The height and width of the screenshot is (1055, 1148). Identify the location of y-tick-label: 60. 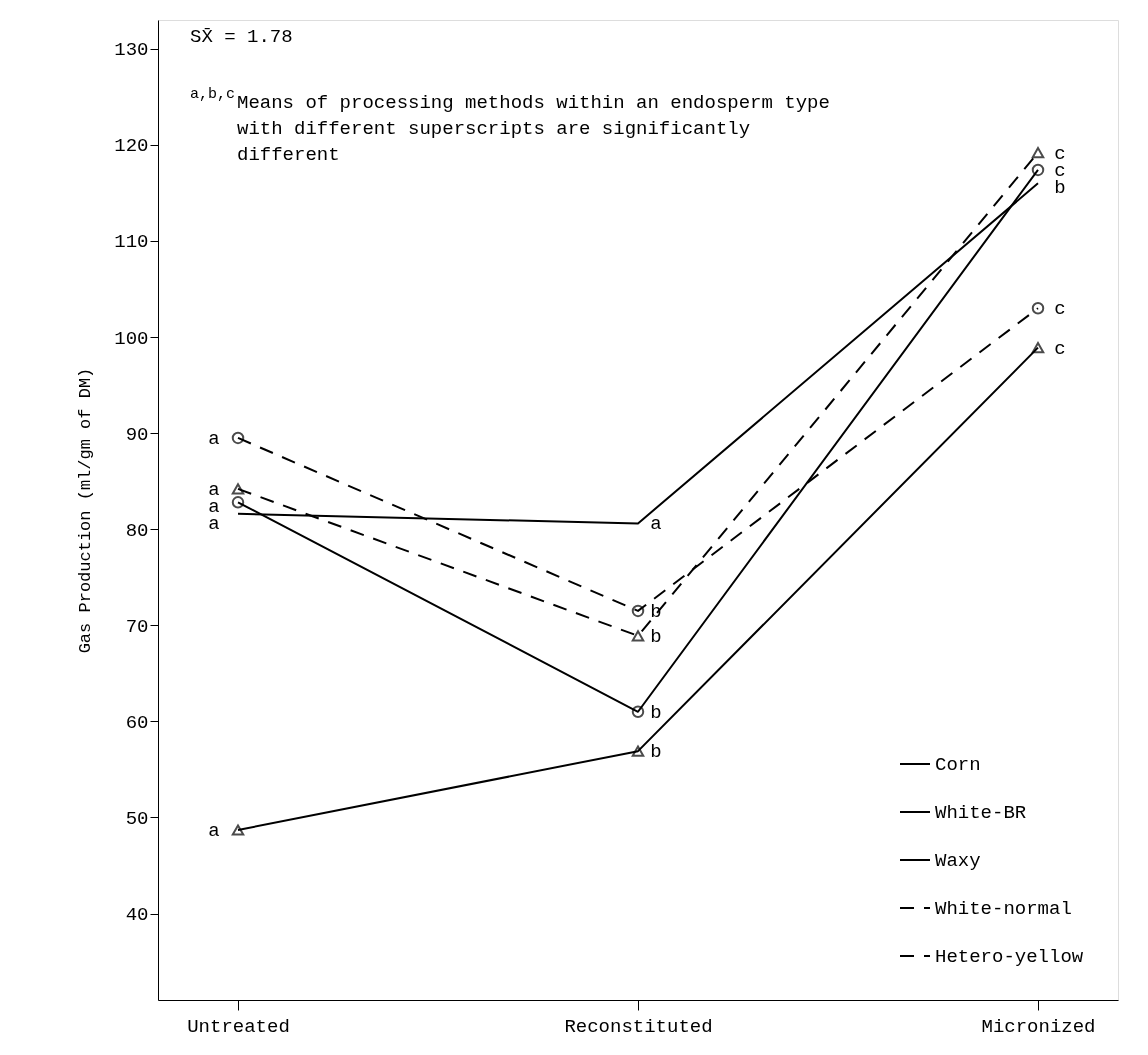
(137, 722).